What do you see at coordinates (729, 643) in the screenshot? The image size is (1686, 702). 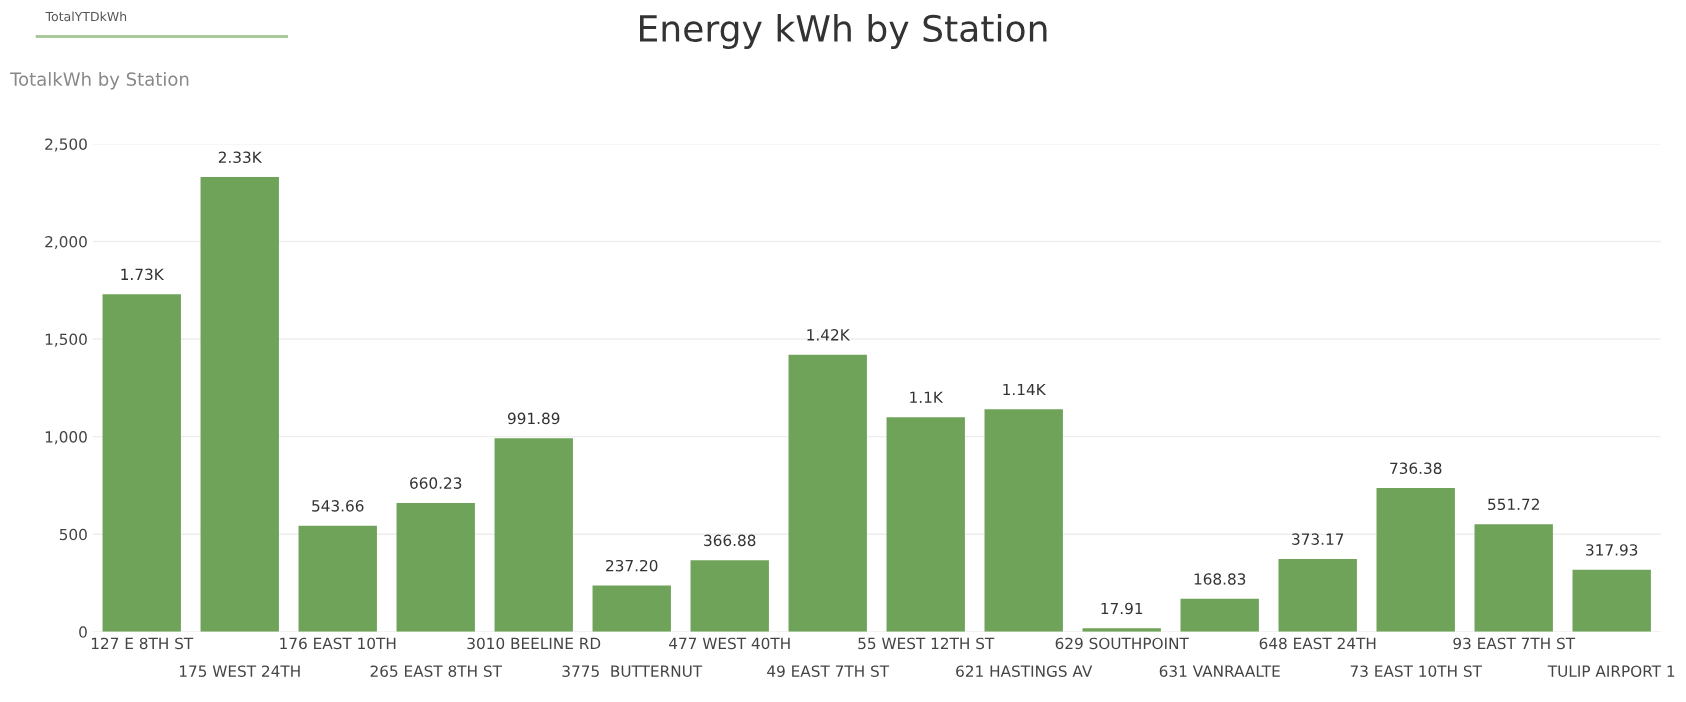 I see `x-tick-label: 477 WEST 40TH` at bounding box center [729, 643].